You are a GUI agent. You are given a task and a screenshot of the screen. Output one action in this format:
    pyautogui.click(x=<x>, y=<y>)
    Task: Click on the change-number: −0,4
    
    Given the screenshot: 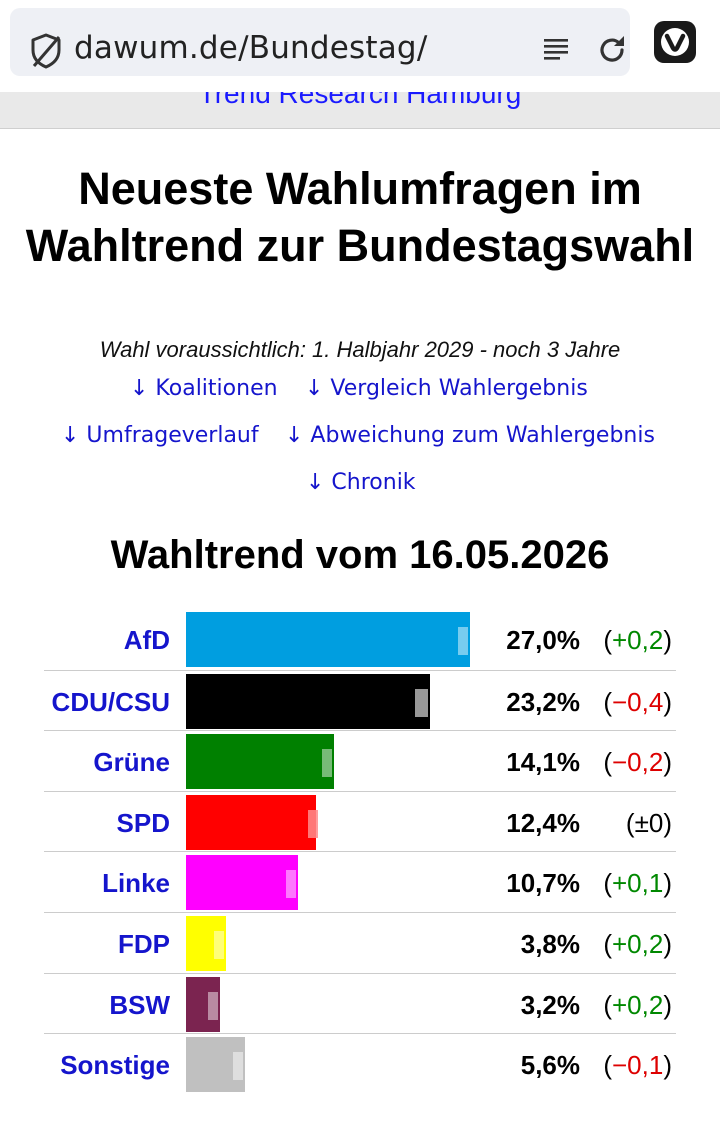 What is the action you would take?
    pyautogui.click(x=638, y=701)
    